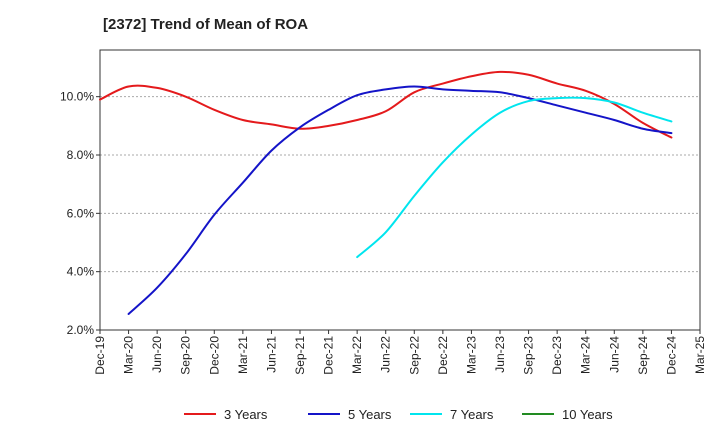 This screenshot has height=440, width=720. What do you see at coordinates (243, 355) in the screenshot?
I see `x-tick-label: Mar-21` at bounding box center [243, 355].